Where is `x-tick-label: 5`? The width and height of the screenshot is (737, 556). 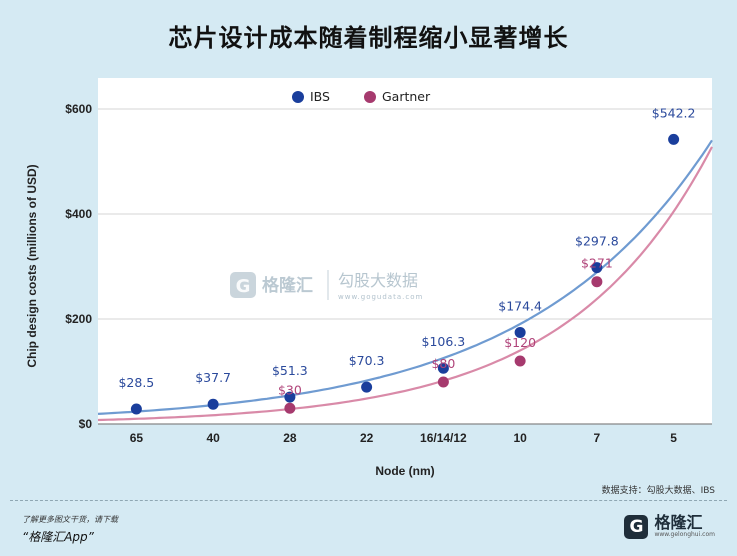 x-tick-label: 5 is located at coordinates (673, 438).